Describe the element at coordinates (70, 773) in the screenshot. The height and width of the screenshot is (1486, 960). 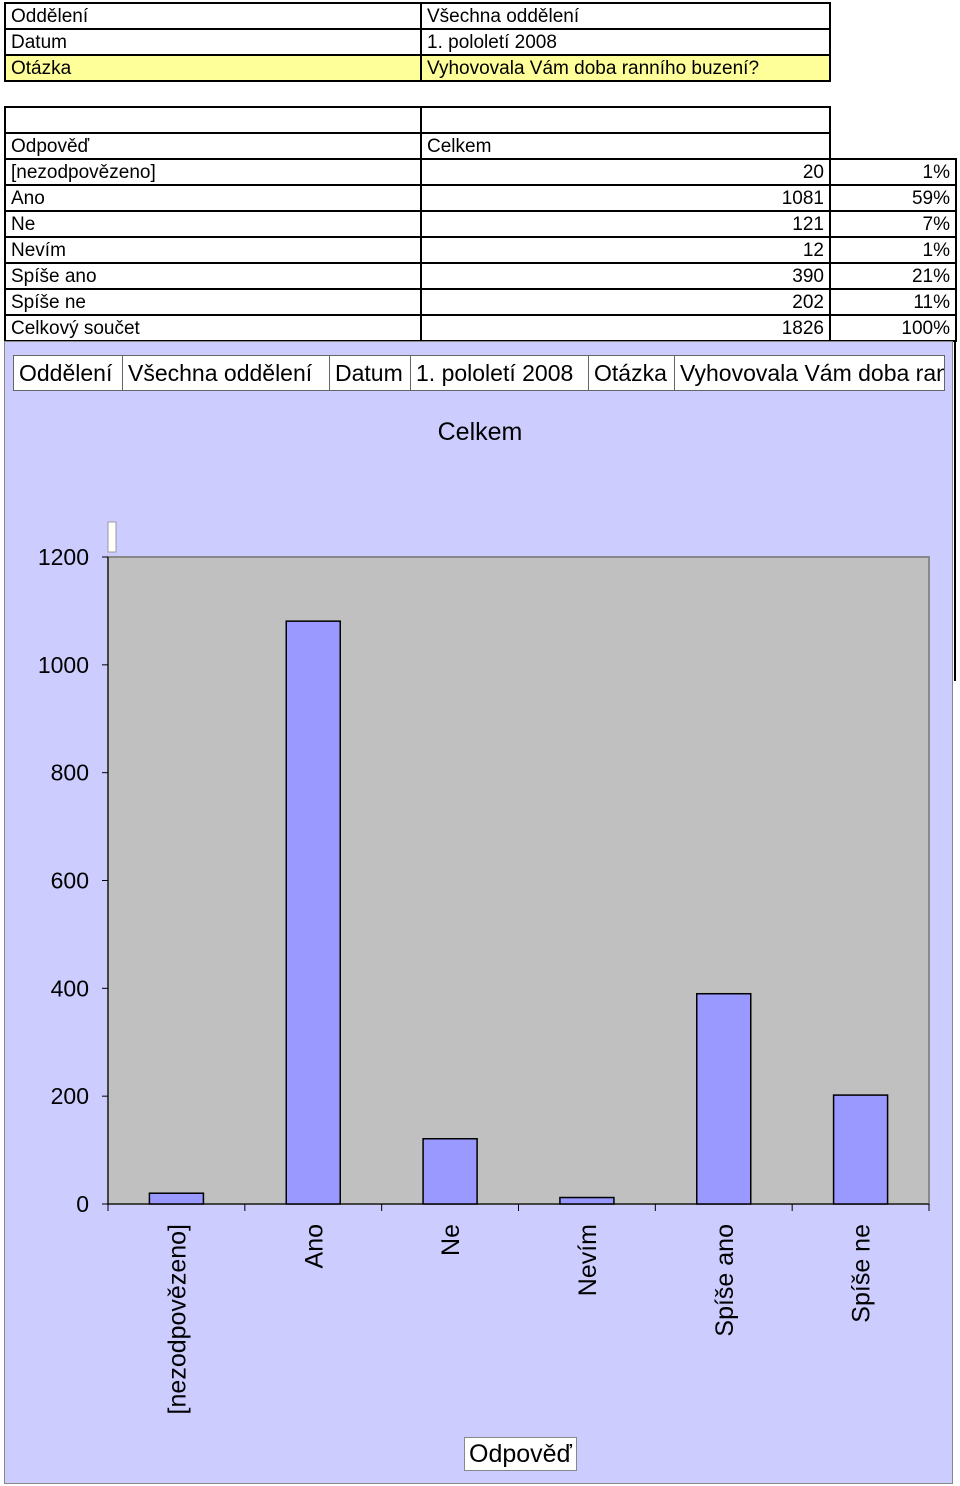
I see `y-tick-label: 800` at that location.